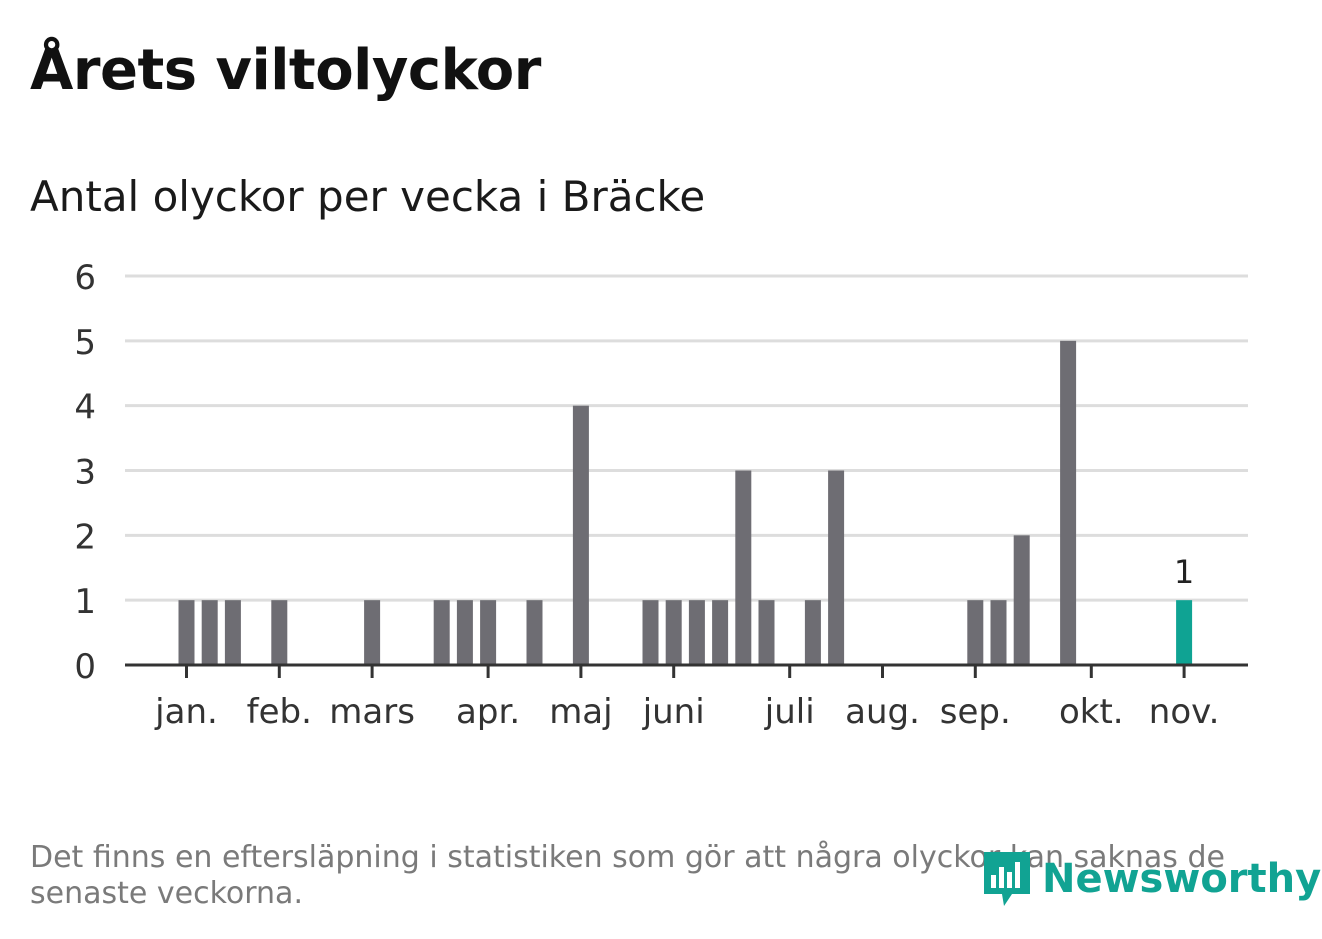 The width and height of the screenshot is (1322, 939). I want to click on x-tick-label: nov., so click(1184, 712).